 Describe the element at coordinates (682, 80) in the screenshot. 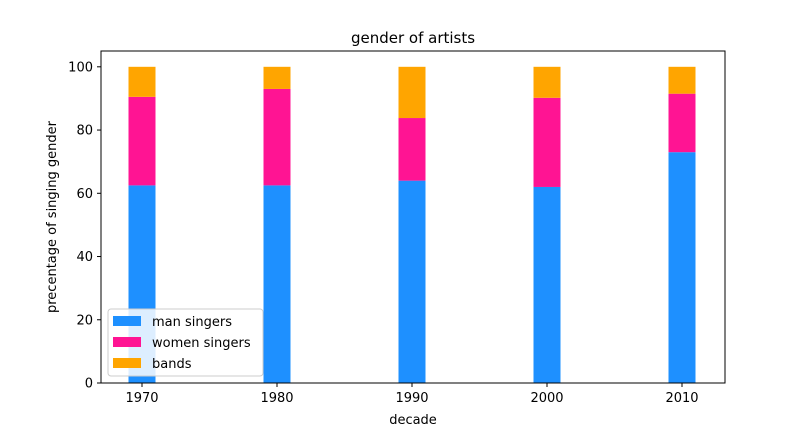

I see `bar-bands-2010` at that location.